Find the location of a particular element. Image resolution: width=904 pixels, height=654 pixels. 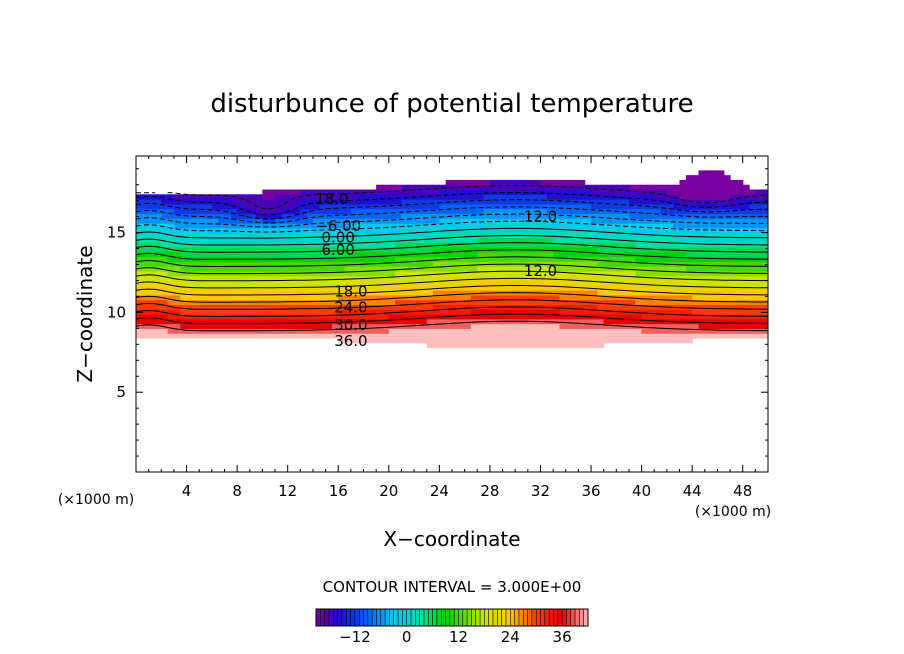

colorbar is located at coordinates (452, 617).